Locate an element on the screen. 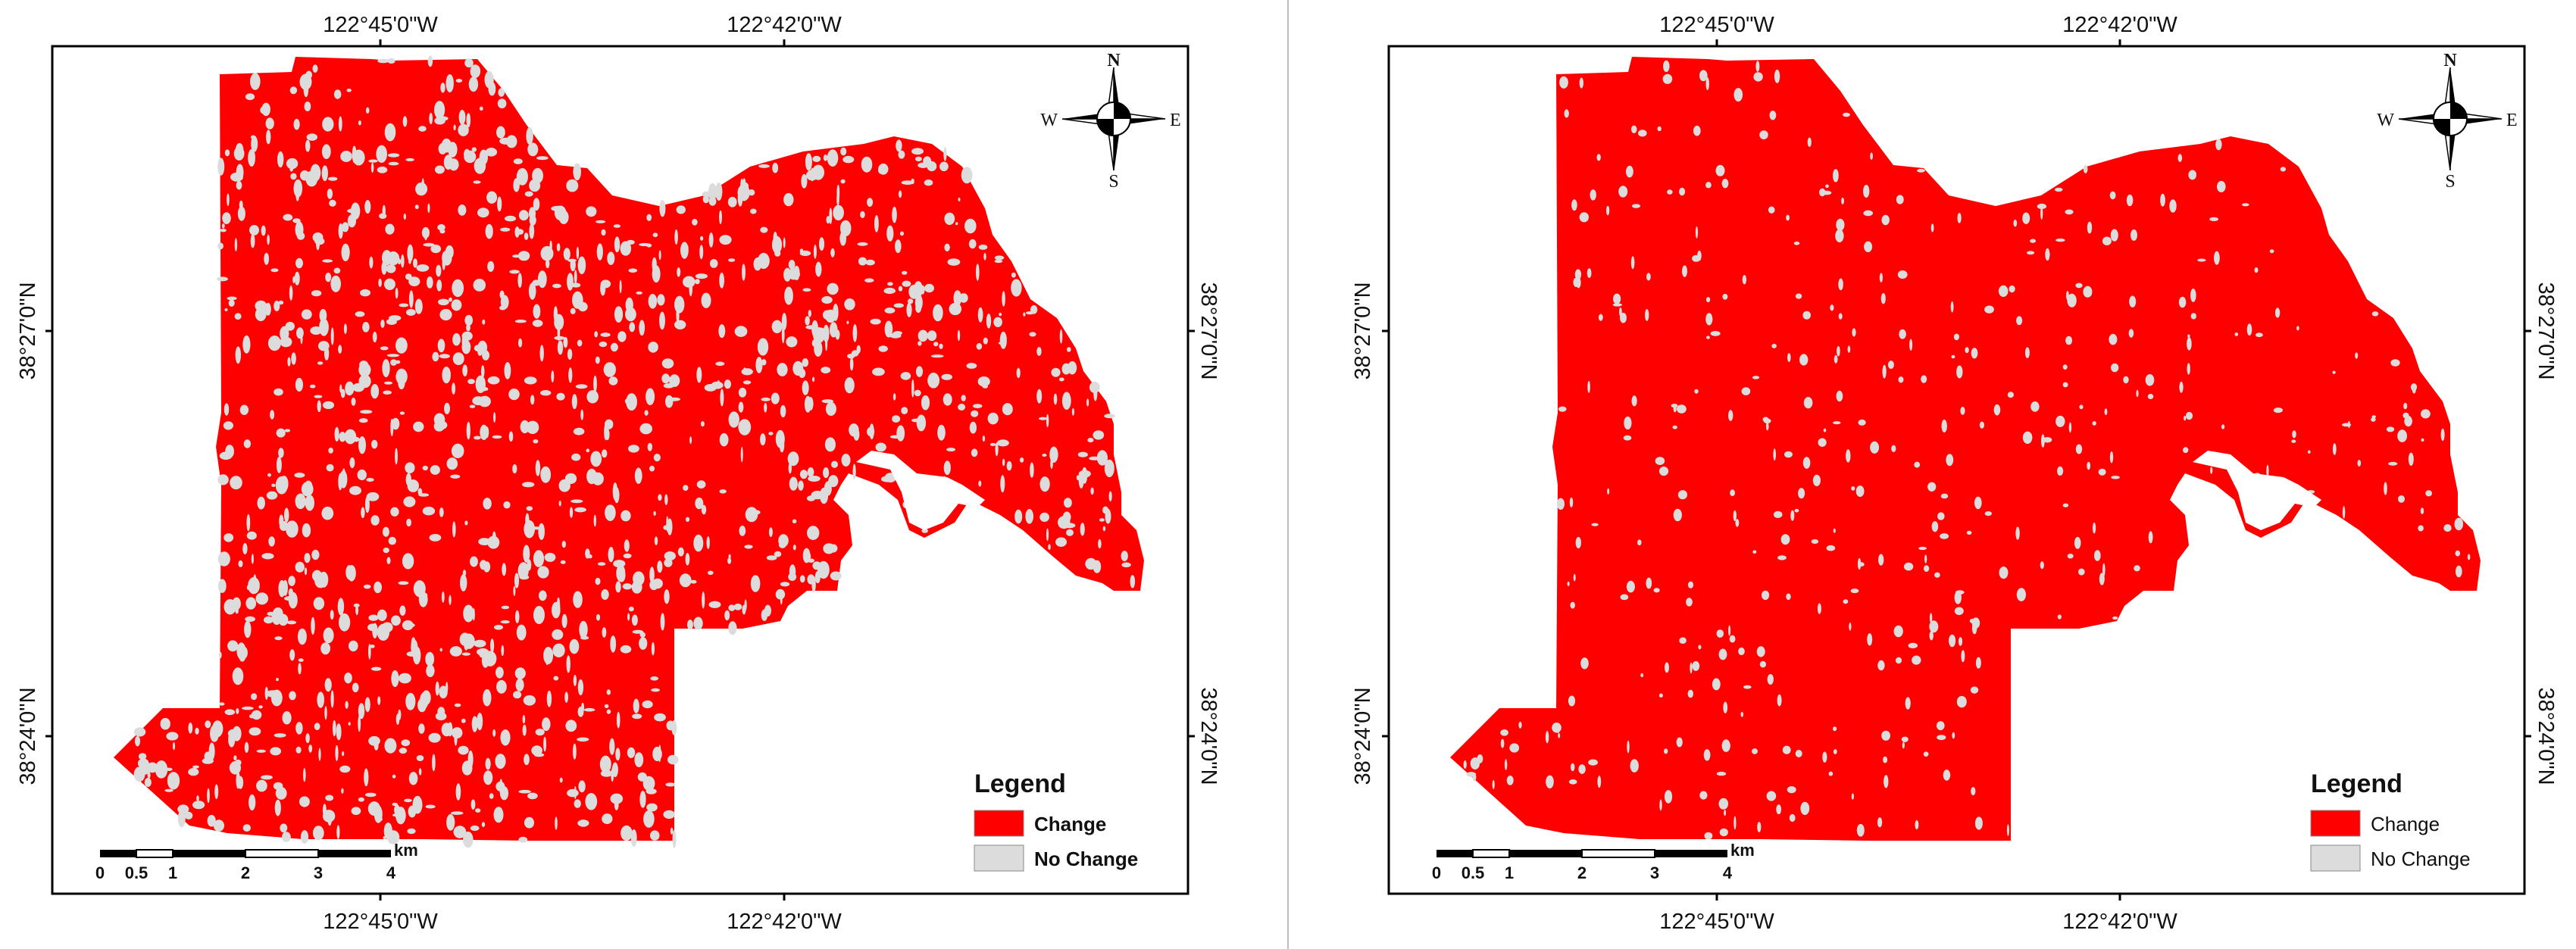 The image size is (2576, 949). scale-bar: km 0 0.5 1 2 3 4 is located at coordinates (1594, 861).